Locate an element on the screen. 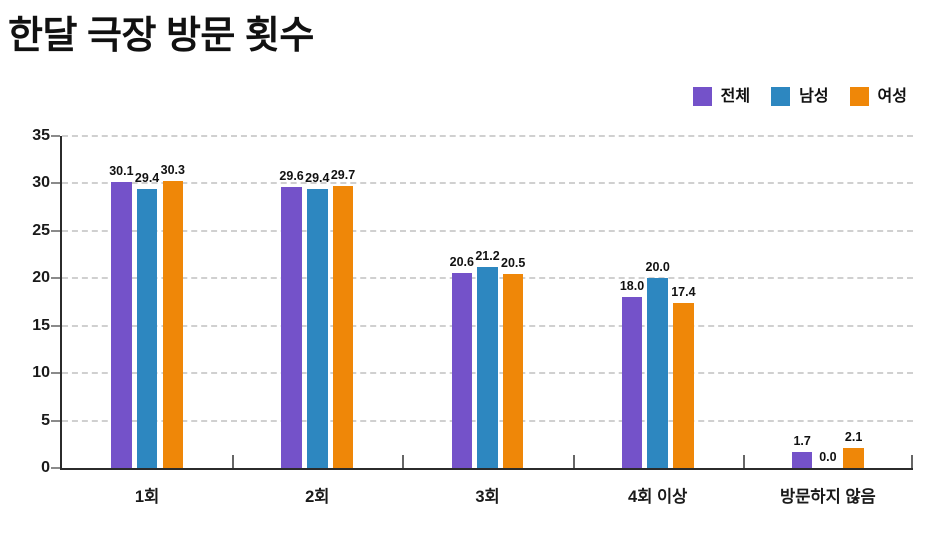 This screenshot has height=533, width=929. chart-title: 한달 극장 방문 횟수 is located at coordinates (161, 36).